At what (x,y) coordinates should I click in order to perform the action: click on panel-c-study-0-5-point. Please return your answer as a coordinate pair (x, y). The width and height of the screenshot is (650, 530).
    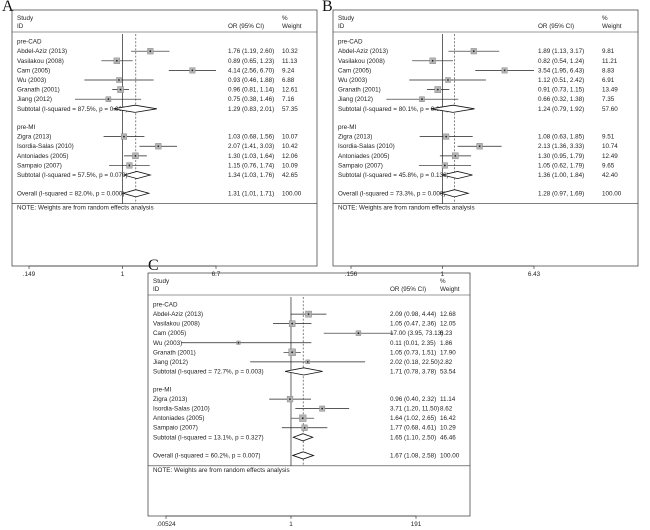
    Looking at the image, I should click on (307, 361).